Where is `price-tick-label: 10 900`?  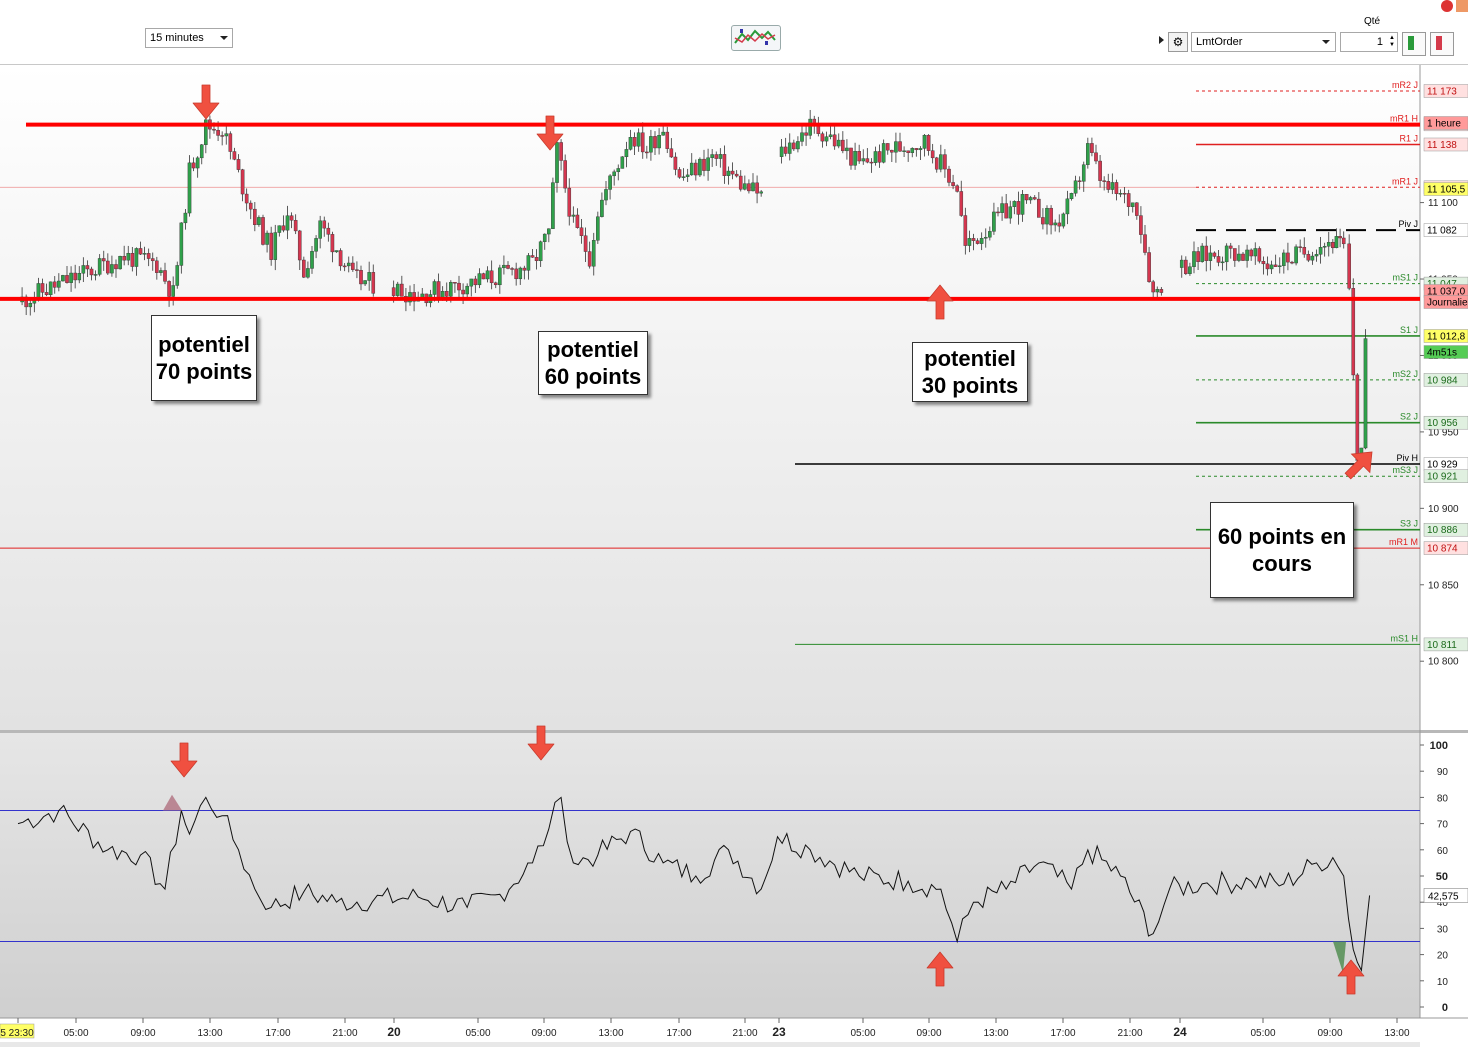
price-tick-label: 10 900 is located at coordinates (1443, 509).